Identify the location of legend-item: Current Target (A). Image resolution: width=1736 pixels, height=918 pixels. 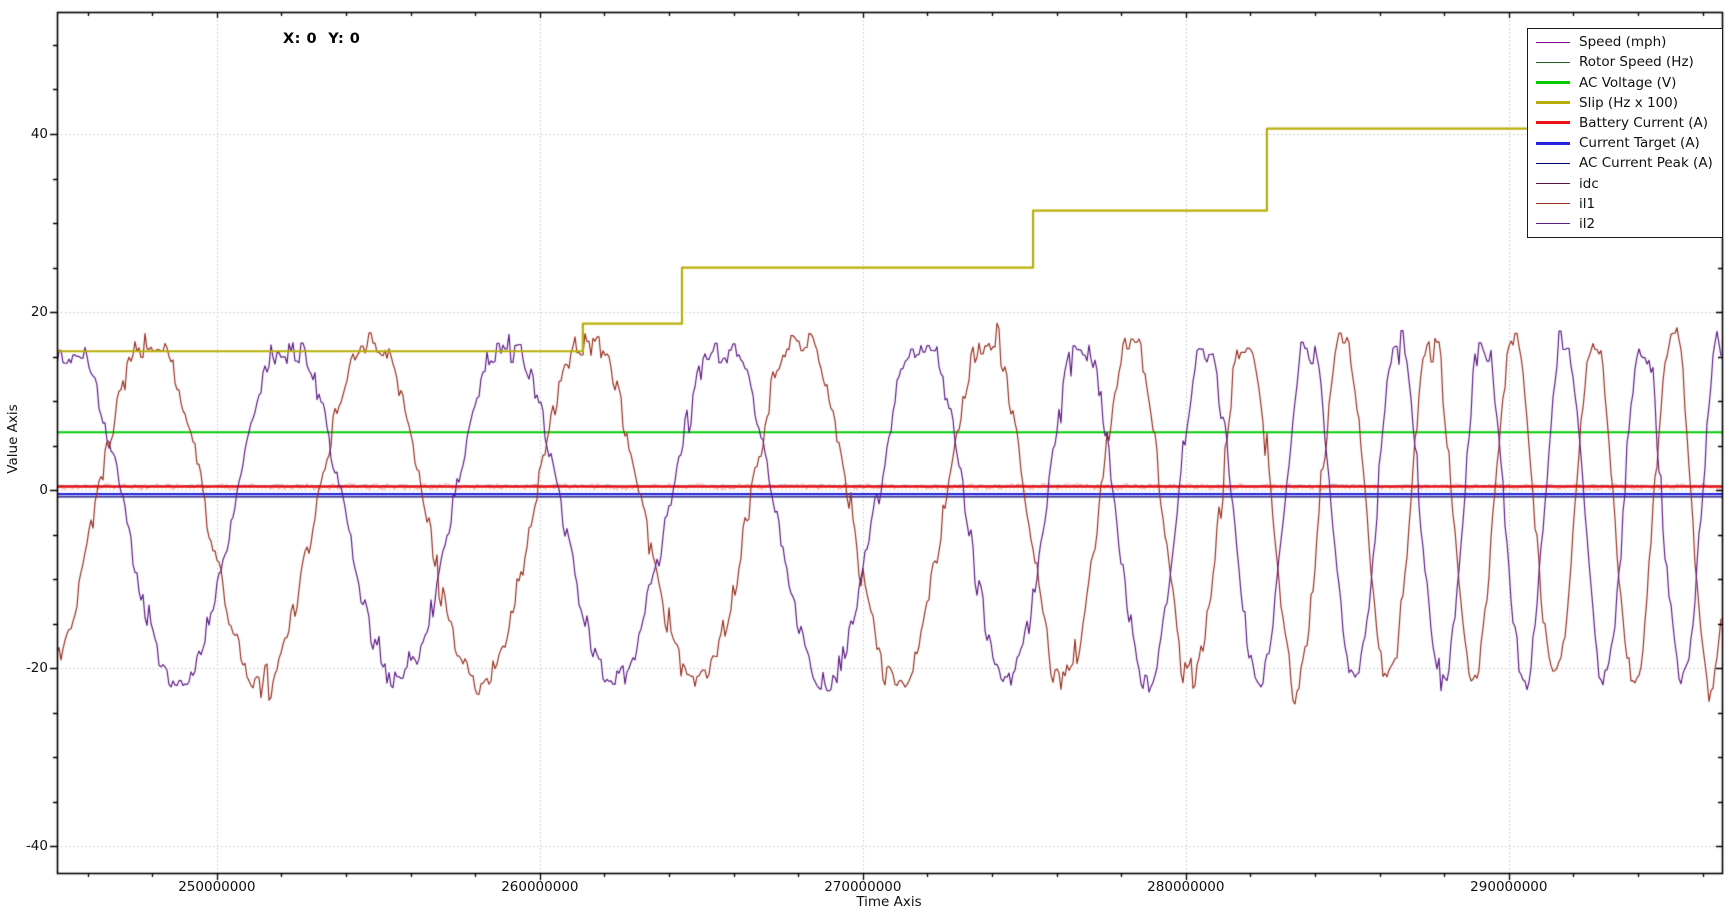
(1625, 143).